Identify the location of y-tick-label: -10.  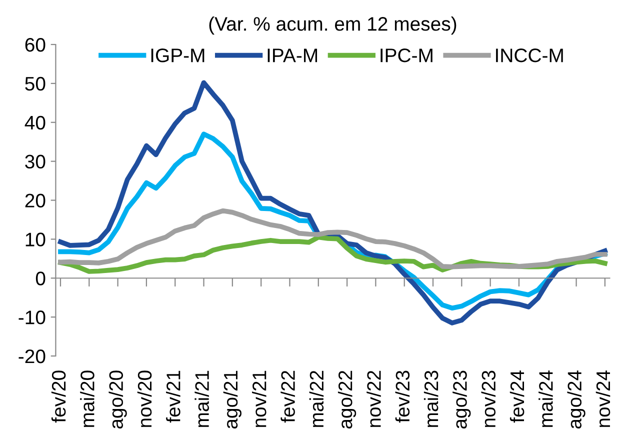
(32, 317).